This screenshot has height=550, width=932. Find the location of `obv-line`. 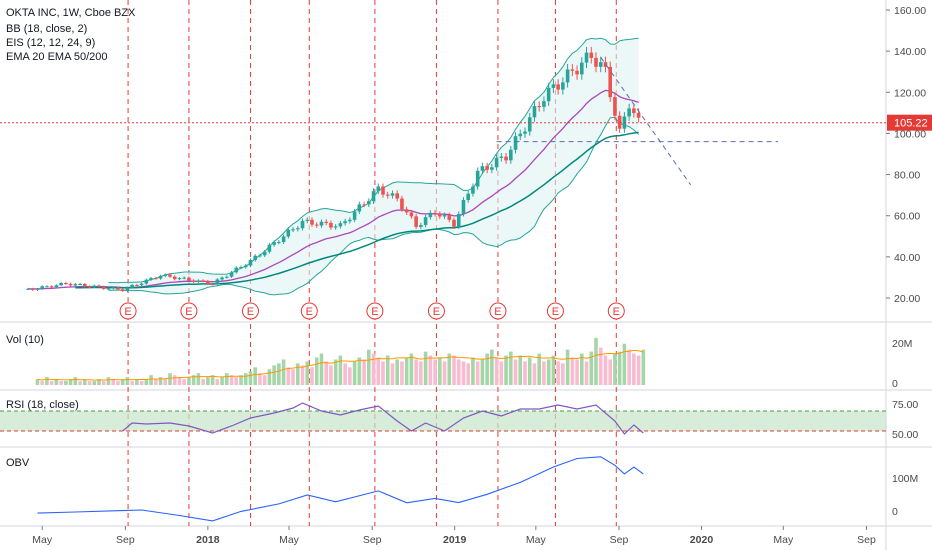

obv-line is located at coordinates (340, 489).